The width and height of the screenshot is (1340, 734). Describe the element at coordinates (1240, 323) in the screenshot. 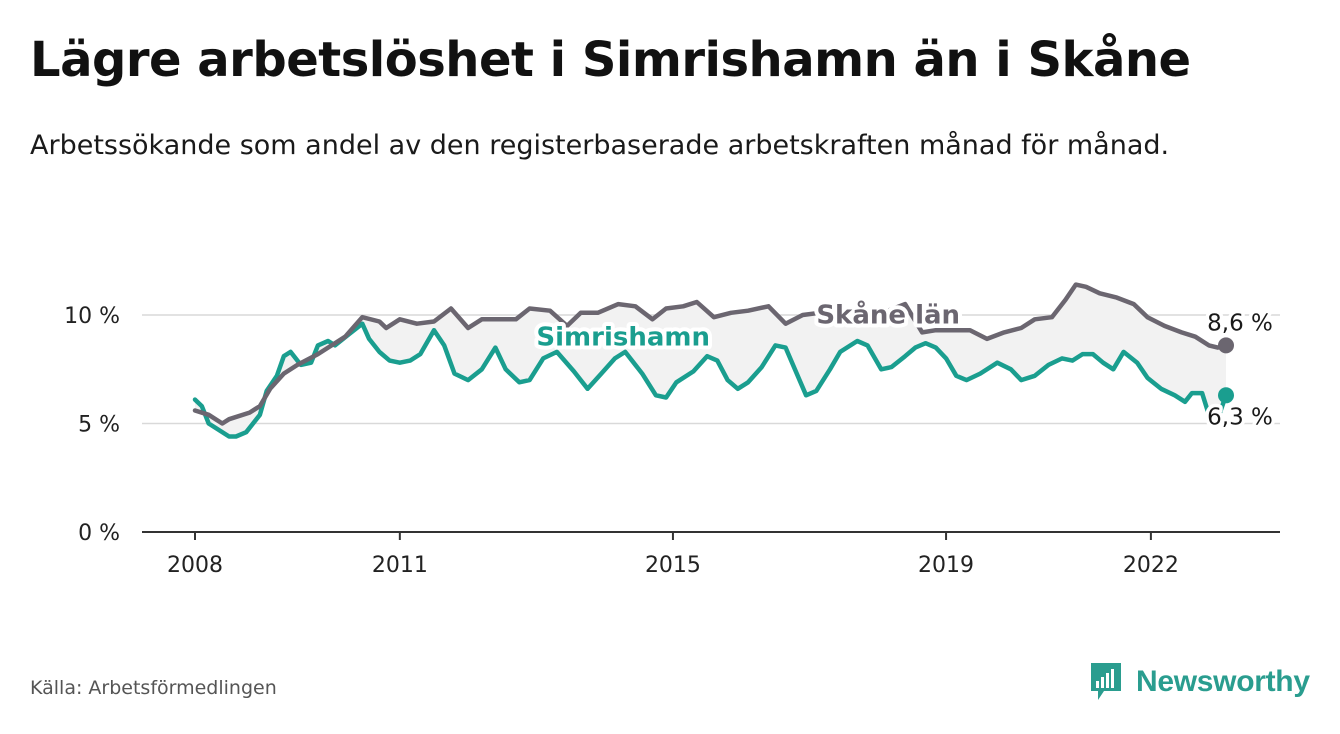

I see `end-value-label-skane-lan: 8,6 %` at that location.